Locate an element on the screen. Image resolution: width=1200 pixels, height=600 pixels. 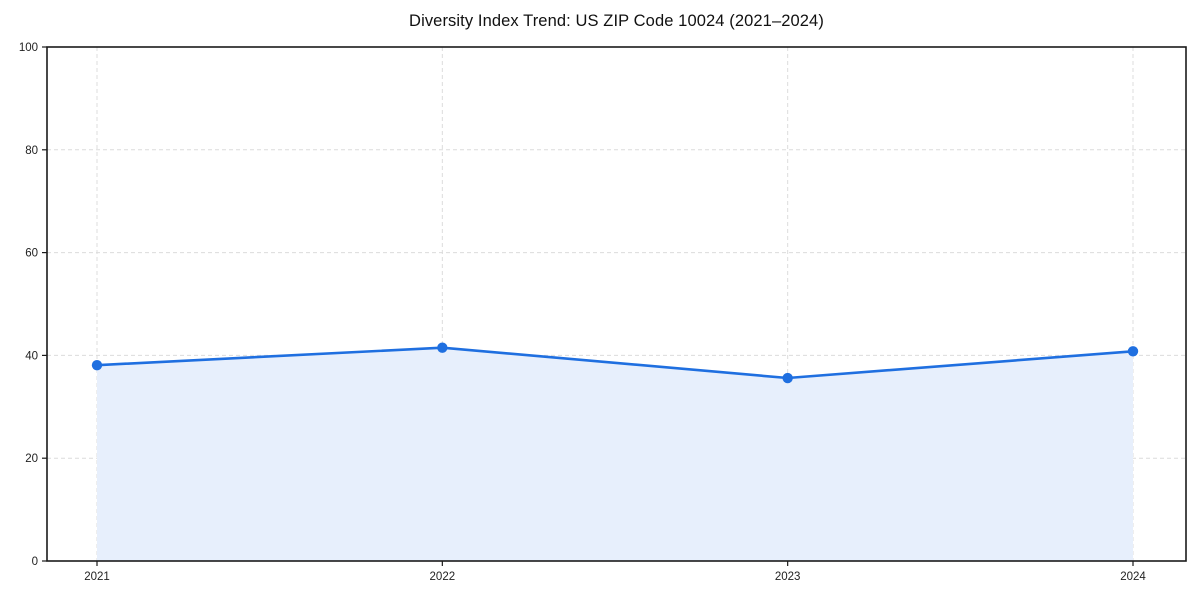
x-axis-tick-label: 2021 is located at coordinates (97, 577).